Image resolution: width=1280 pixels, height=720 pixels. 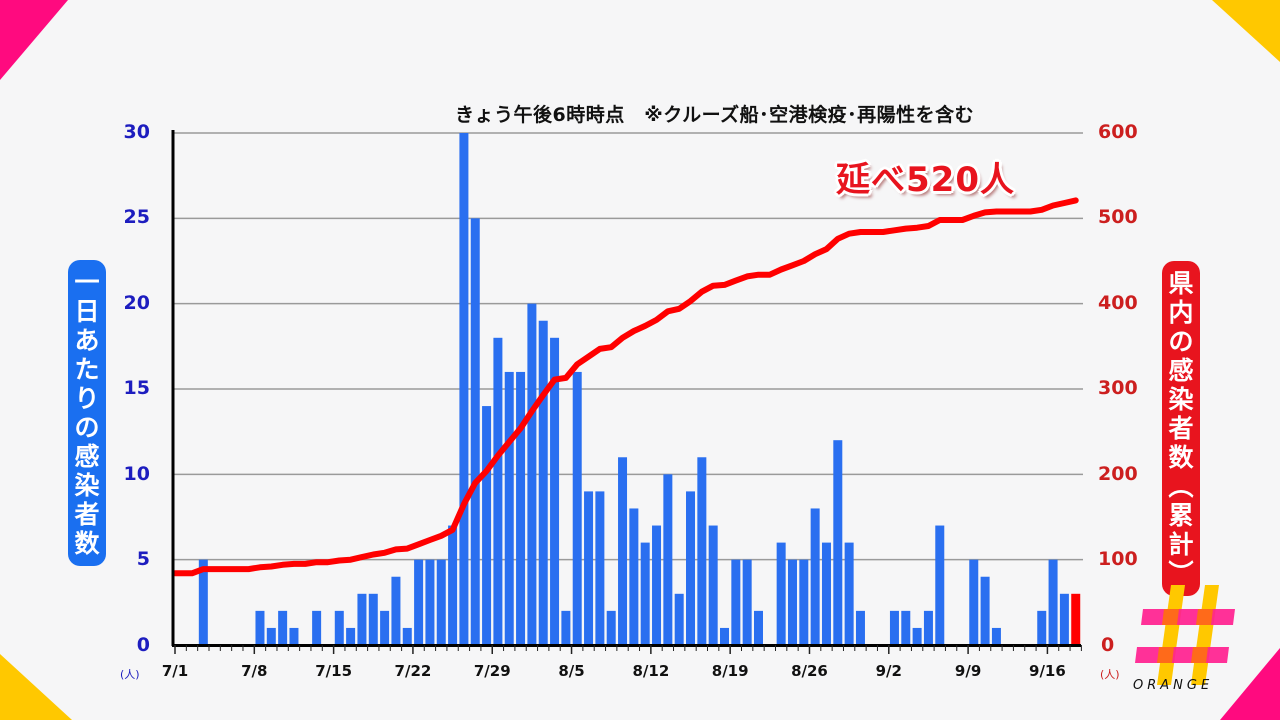 What do you see at coordinates (1108, 645) in the screenshot?
I see `right-tick: 0` at bounding box center [1108, 645].